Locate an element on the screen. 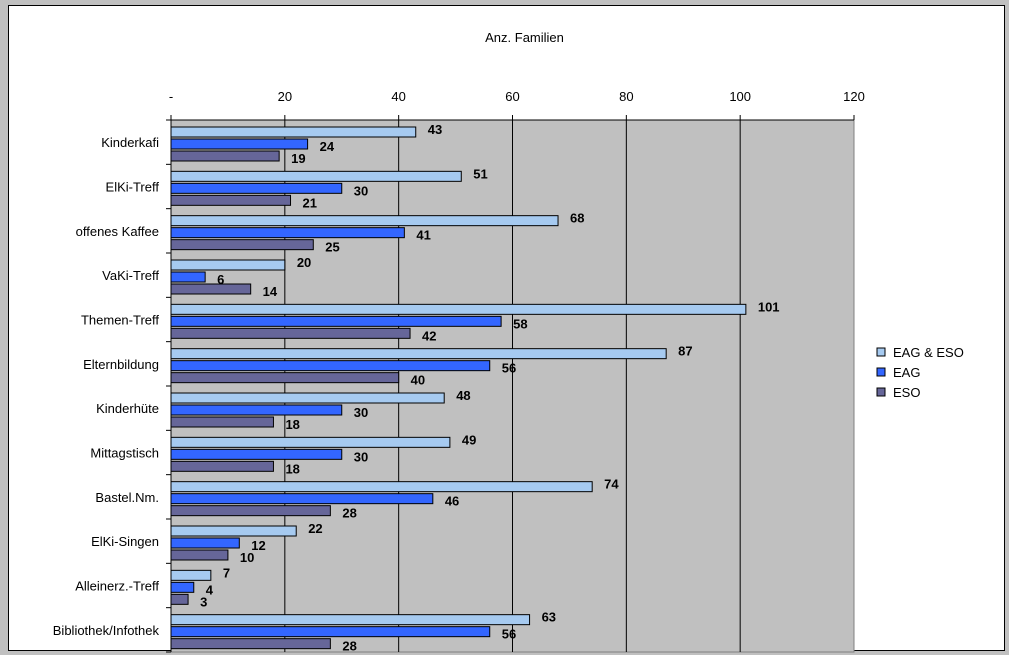 This screenshot has width=1009, height=655. data-label: 4 is located at coordinates (210, 589).